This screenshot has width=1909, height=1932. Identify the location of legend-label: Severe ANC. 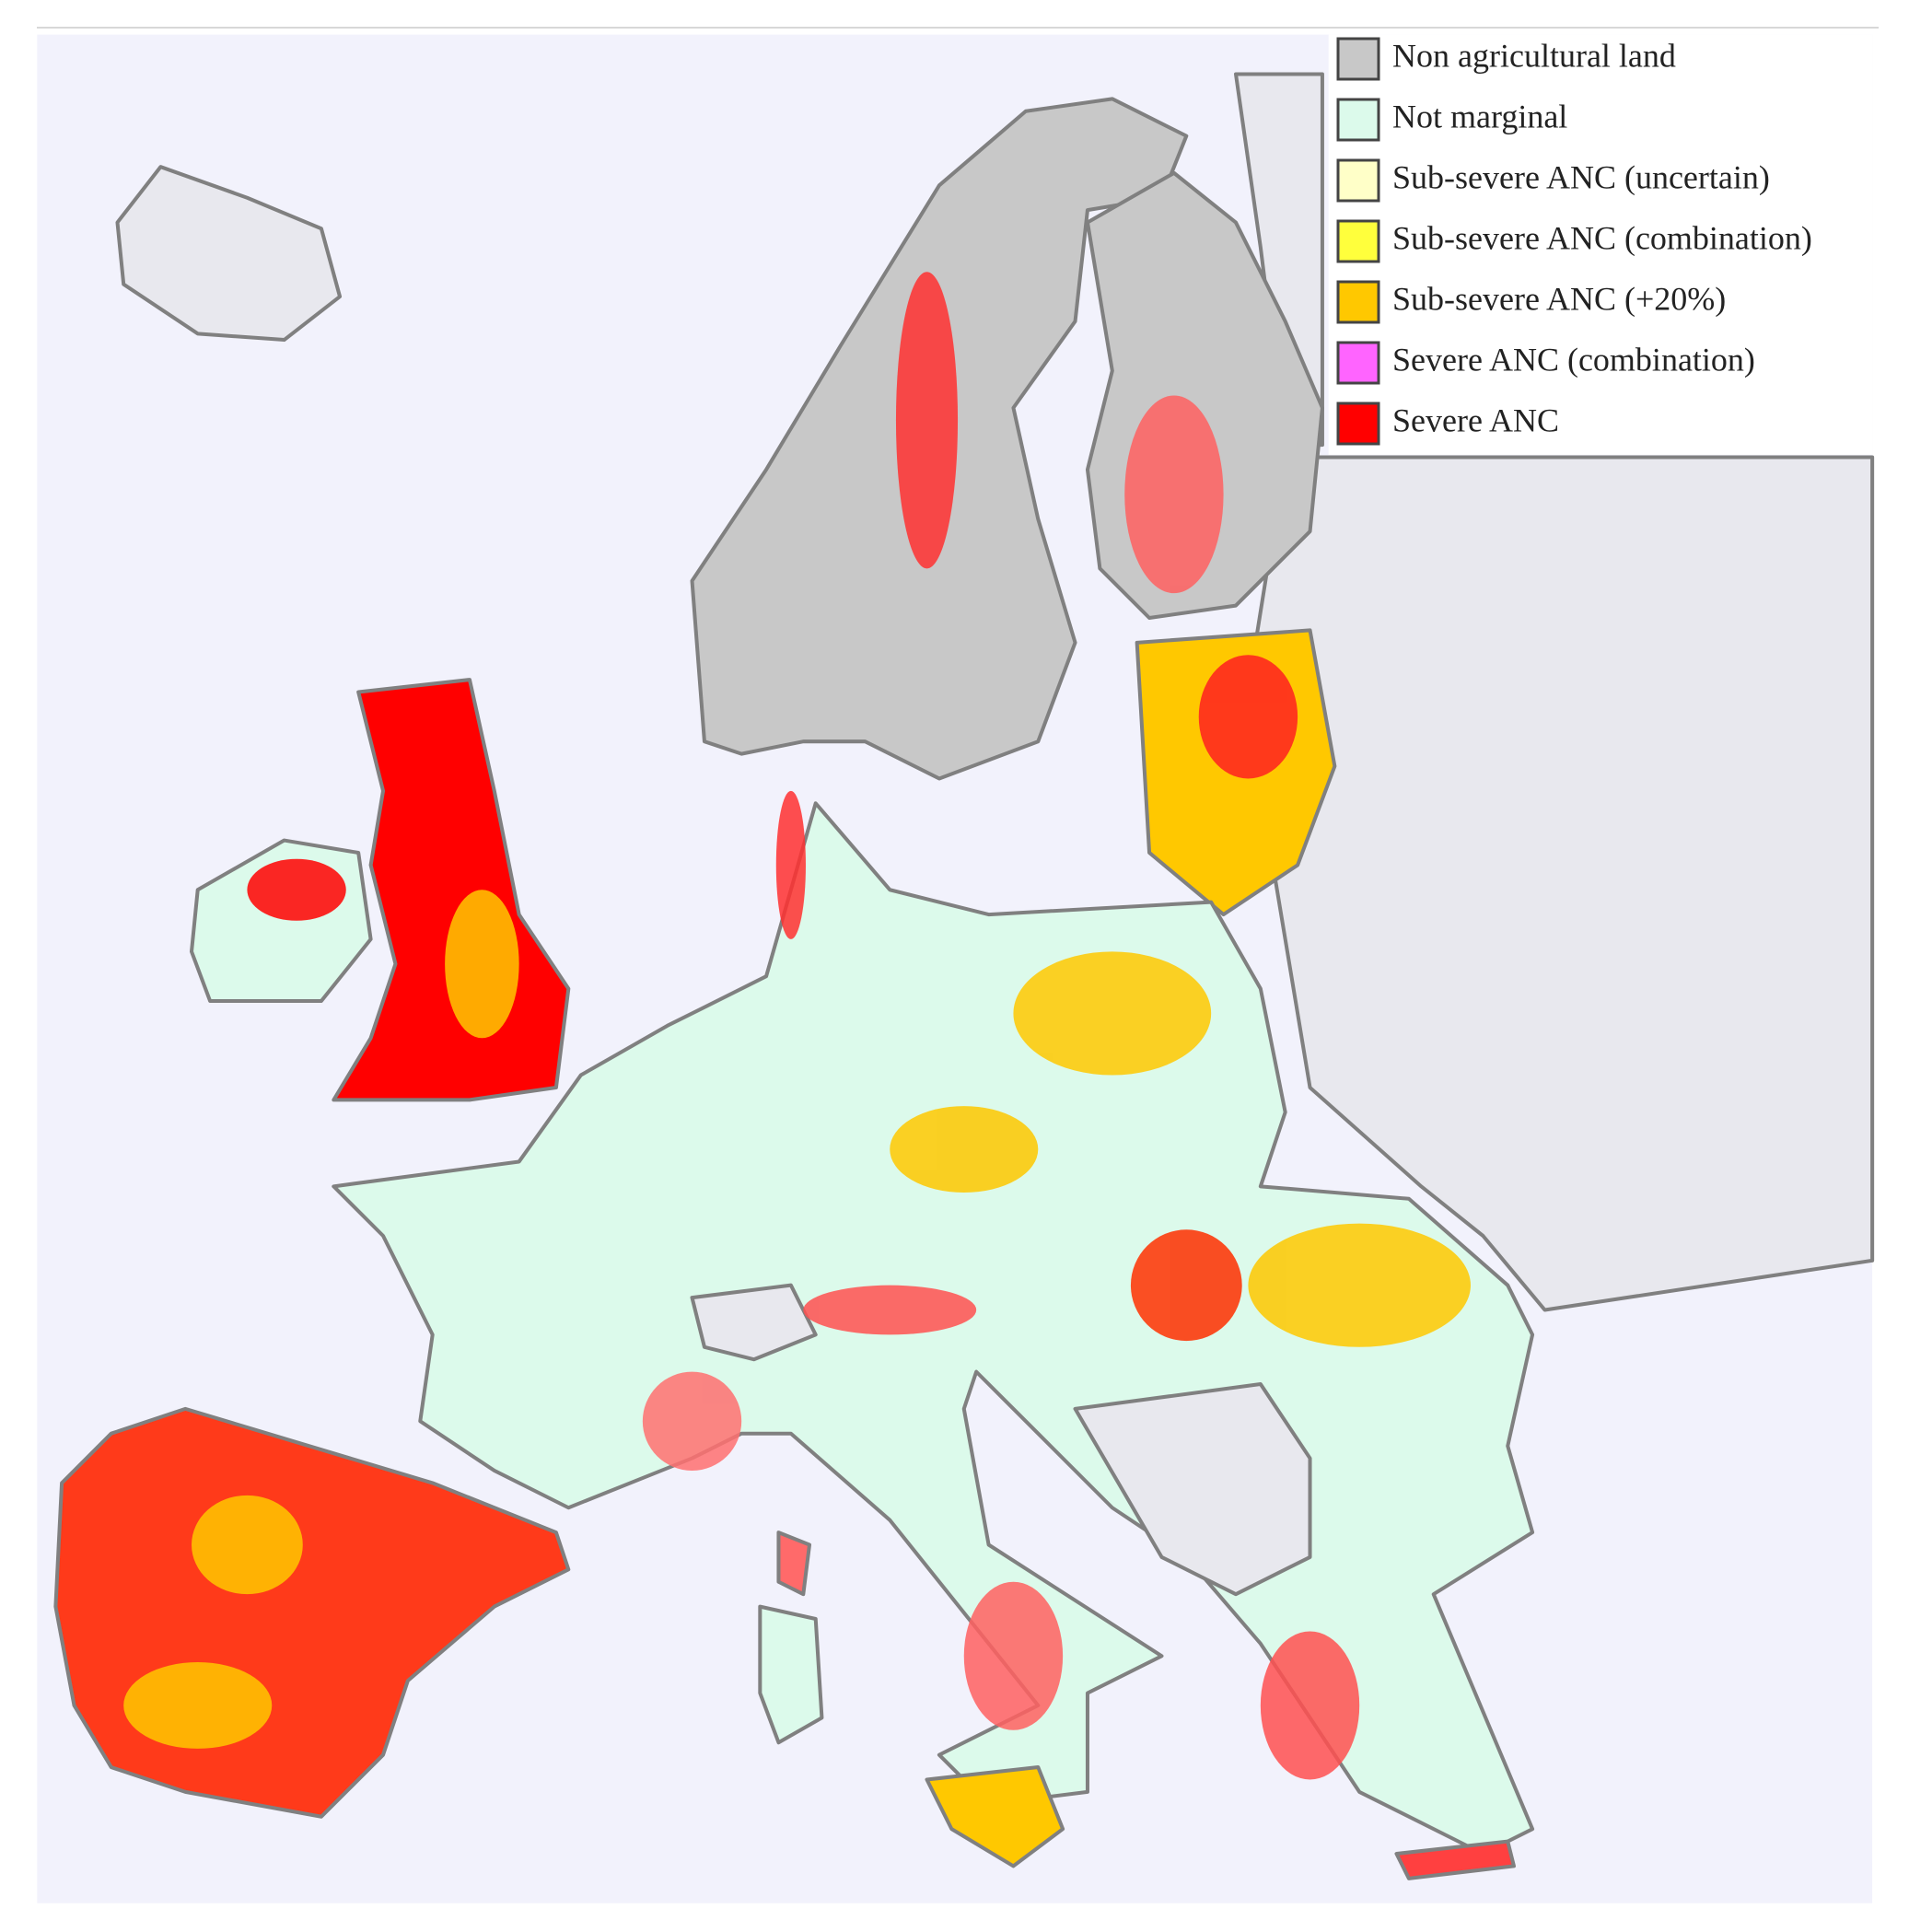
(1476, 420).